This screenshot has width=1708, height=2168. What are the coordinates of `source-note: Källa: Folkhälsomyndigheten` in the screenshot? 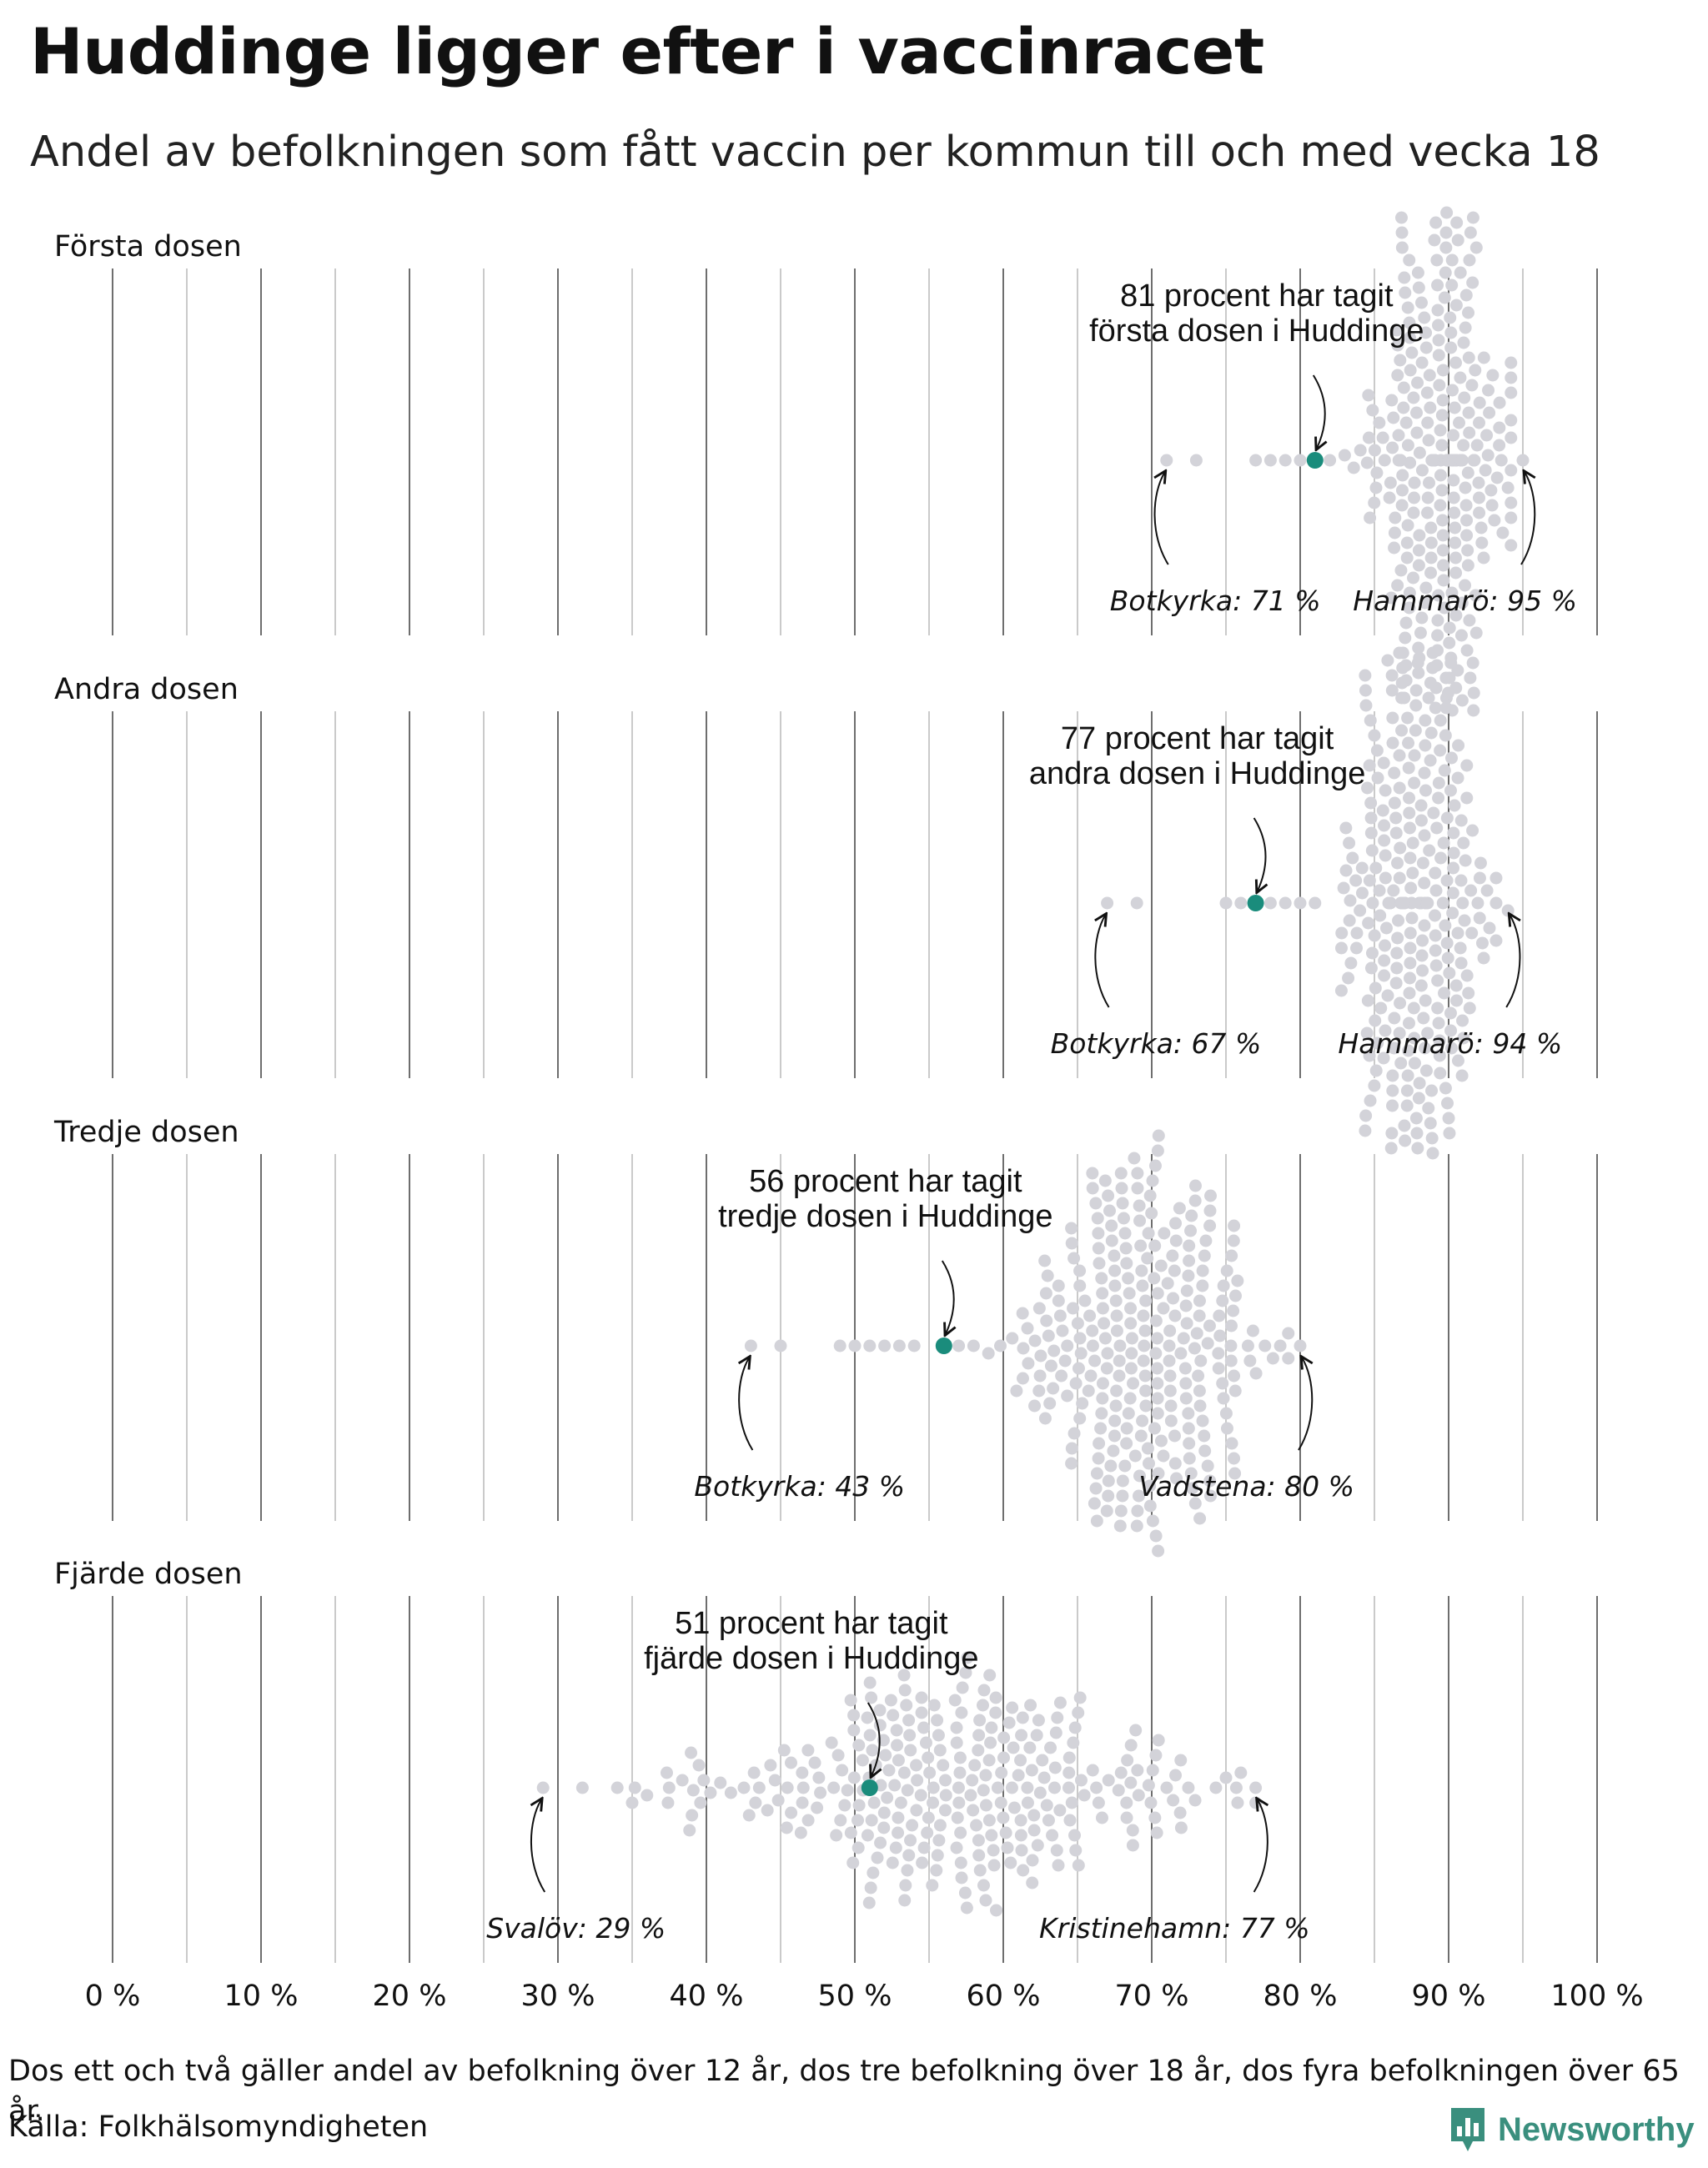 It's located at (218, 2127).